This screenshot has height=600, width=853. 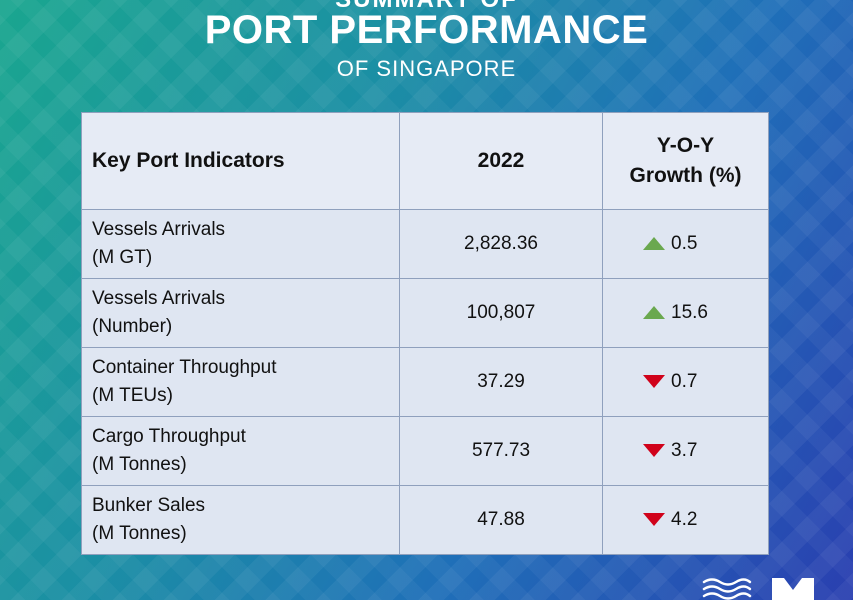 What do you see at coordinates (132, 326) in the screenshot?
I see `indicator-unit: (Number)` at bounding box center [132, 326].